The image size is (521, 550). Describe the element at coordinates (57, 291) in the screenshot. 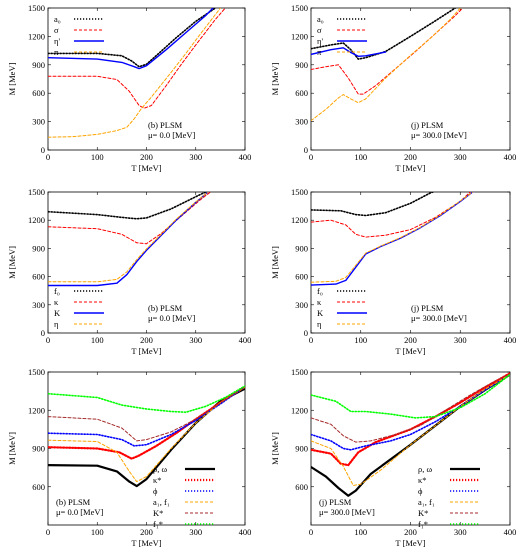

I see `legend-label: f₀` at that location.